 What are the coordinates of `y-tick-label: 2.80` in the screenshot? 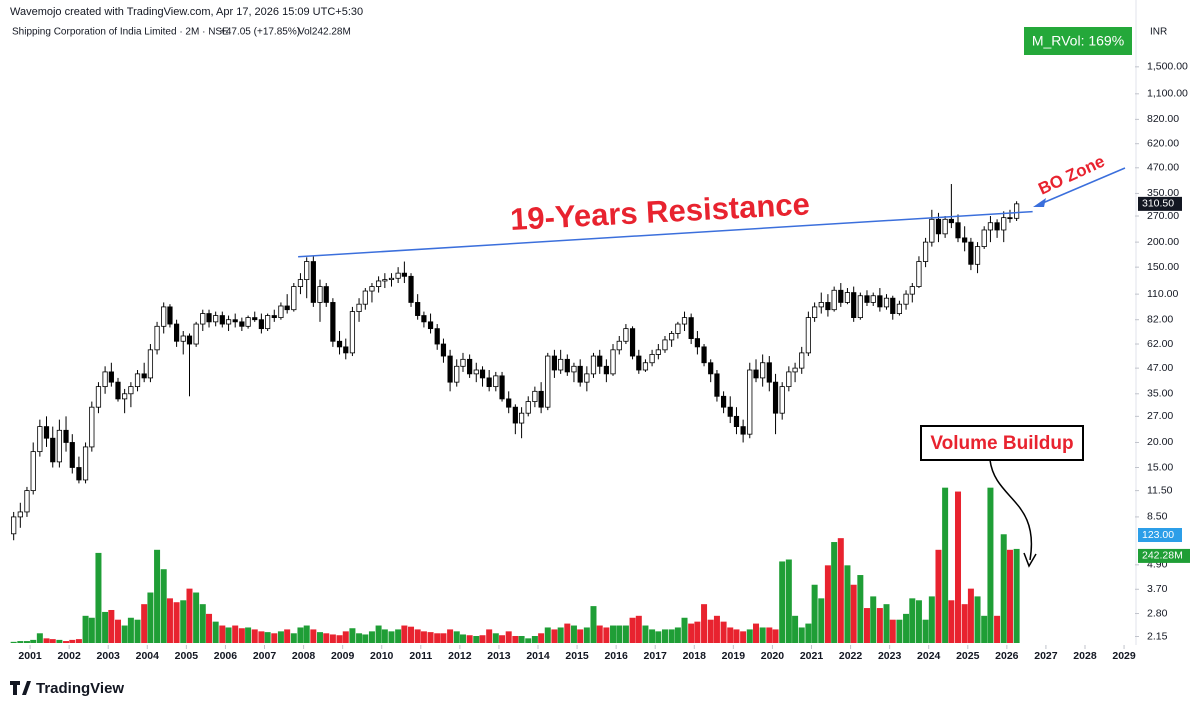 It's located at (1157, 613).